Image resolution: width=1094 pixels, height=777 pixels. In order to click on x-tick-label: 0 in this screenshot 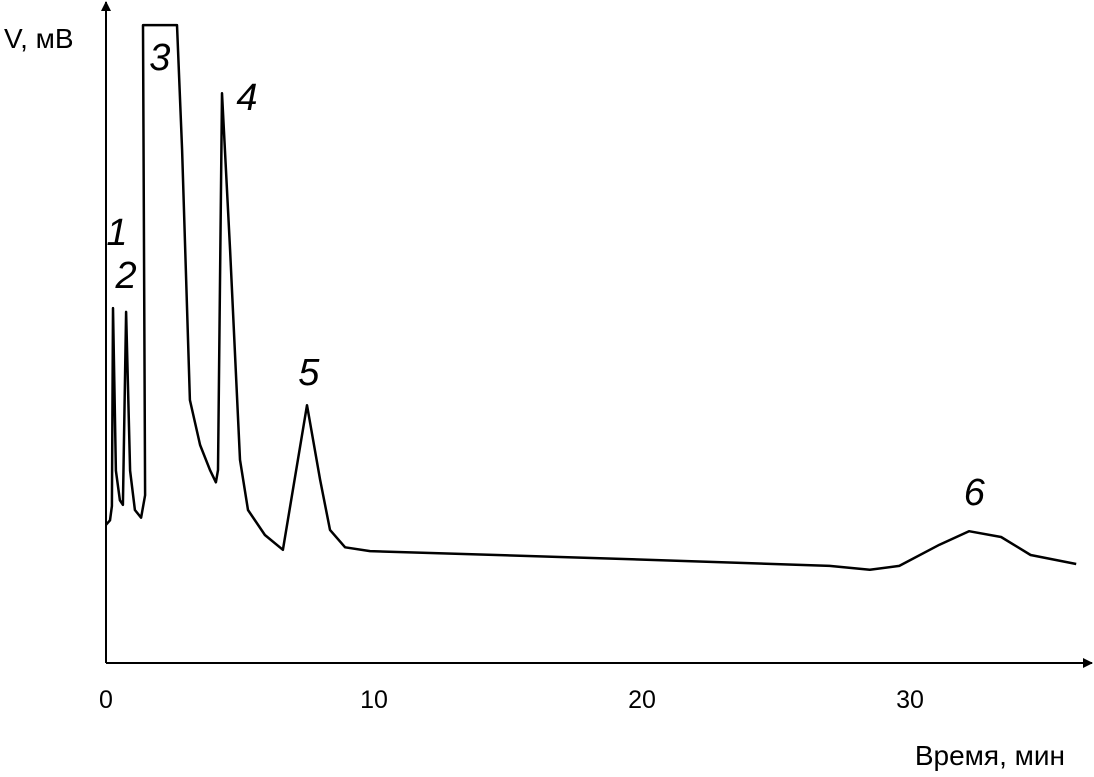, I will do `click(106, 700)`.